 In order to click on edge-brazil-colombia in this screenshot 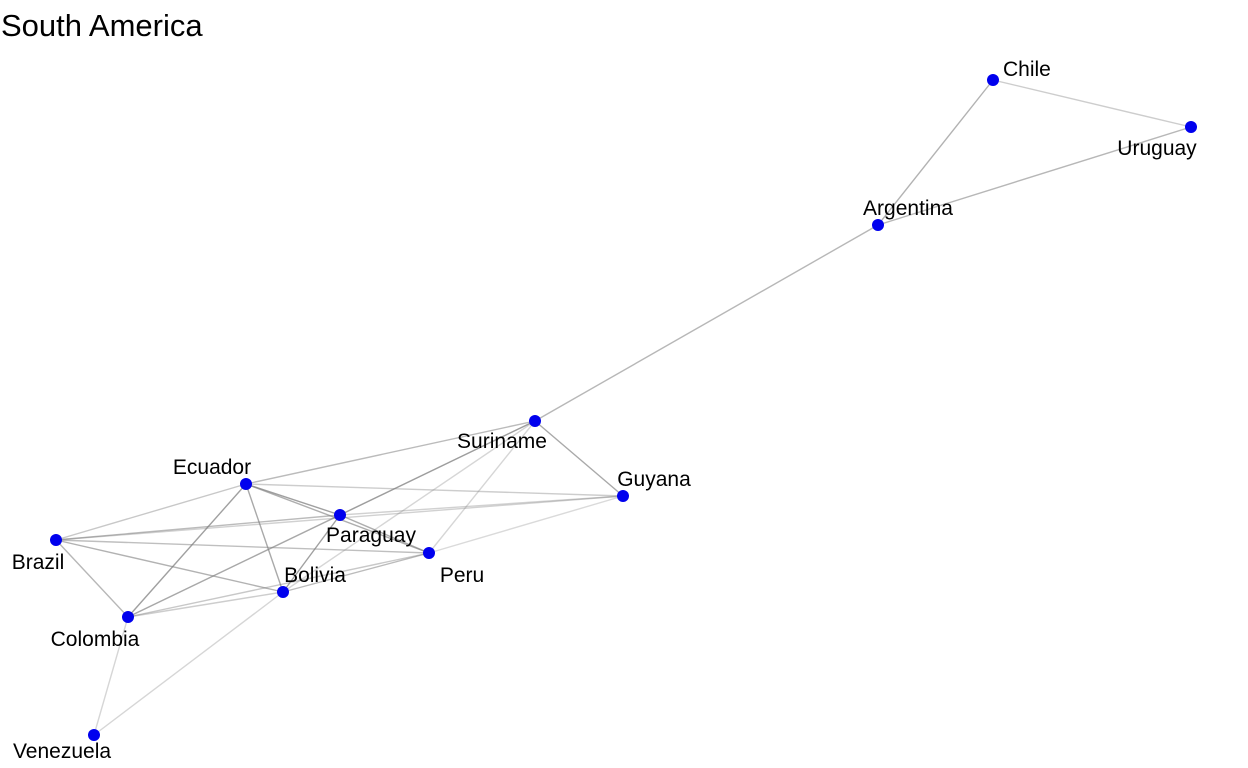, I will do `click(92, 578)`.